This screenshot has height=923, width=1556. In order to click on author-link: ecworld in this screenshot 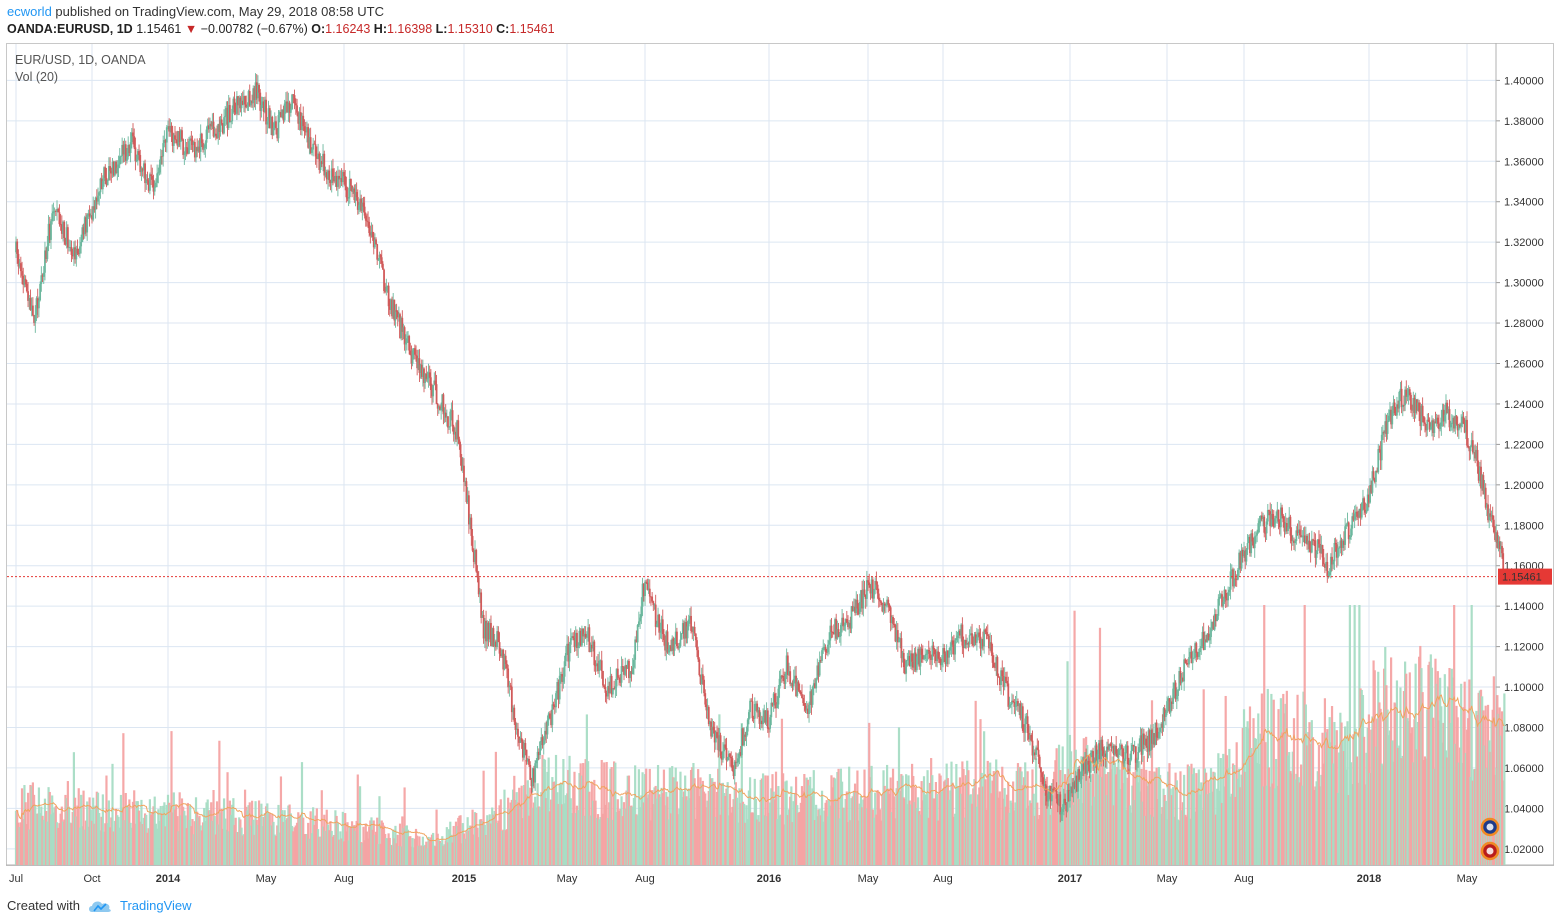, I will do `click(29, 11)`.